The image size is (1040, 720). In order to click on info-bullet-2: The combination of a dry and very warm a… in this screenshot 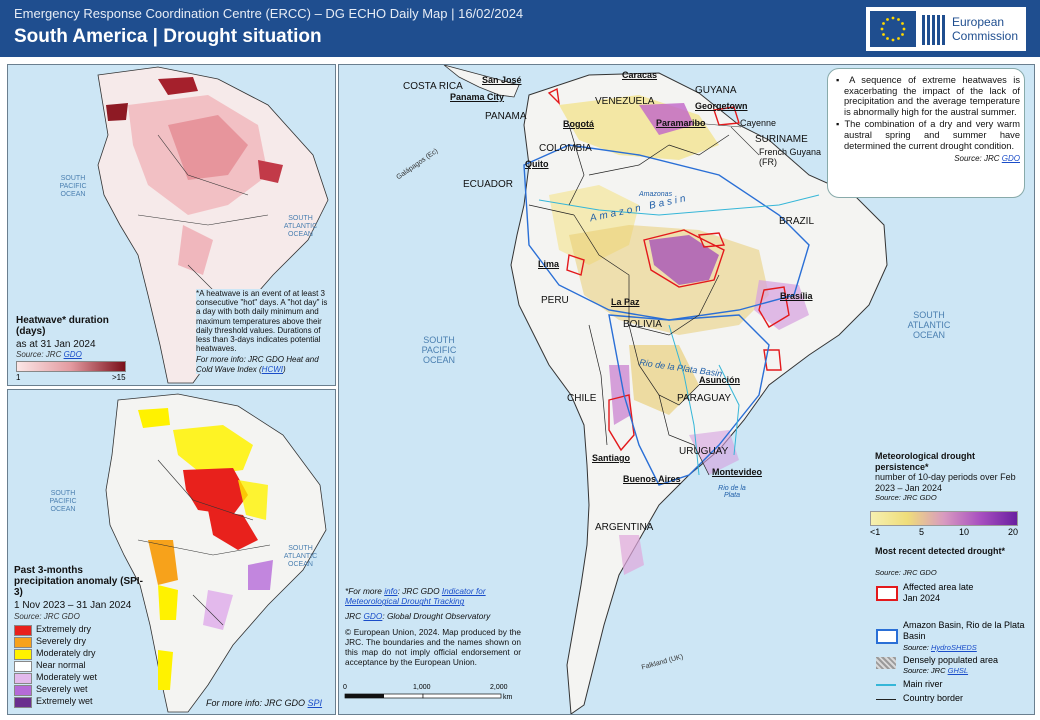, I will do `click(932, 135)`.